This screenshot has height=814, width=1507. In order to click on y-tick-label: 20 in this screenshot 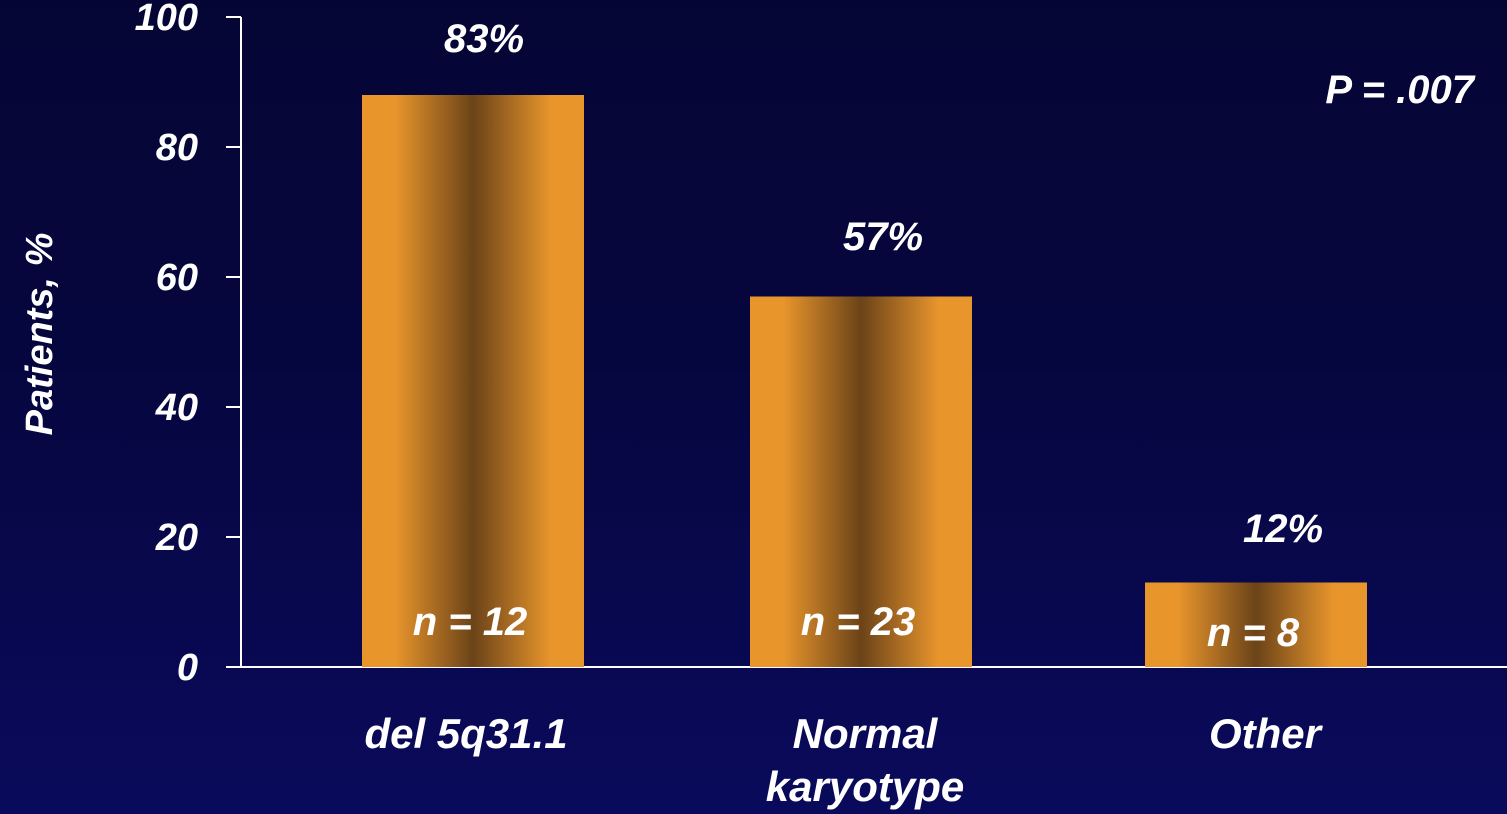, I will do `click(176, 538)`.